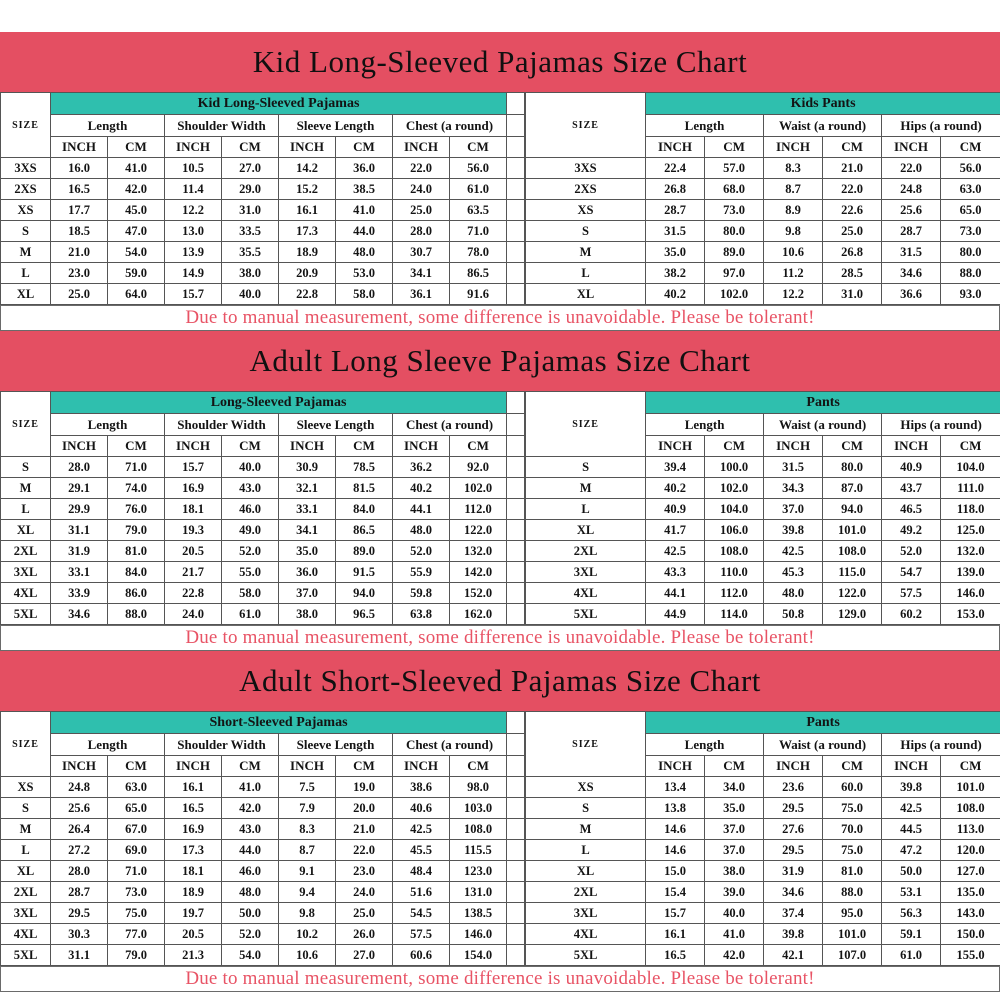 Image resolution: width=1000 pixels, height=1006 pixels. What do you see at coordinates (793, 252) in the screenshot?
I see `value-cell: 10.6` at bounding box center [793, 252].